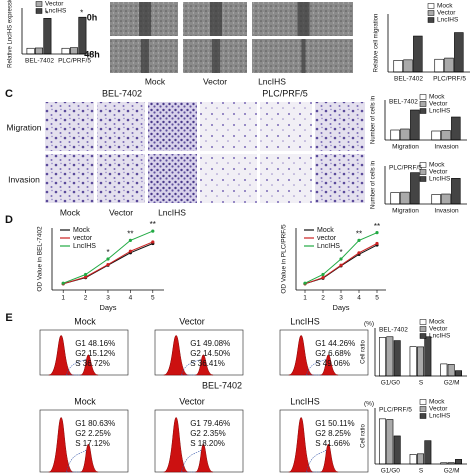 Image resolution: width=474 pixels, height=474 pixels. What do you see at coordinates (284, 259) in the screenshot?
I see `y-axis-label: OD Value in PLC/PRF/5` at bounding box center [284, 259].